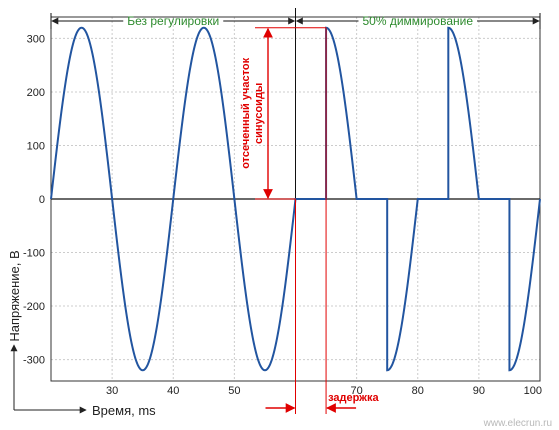  Describe the element at coordinates (234, 391) in the screenshot. I see `x-tick-label: 50` at that location.